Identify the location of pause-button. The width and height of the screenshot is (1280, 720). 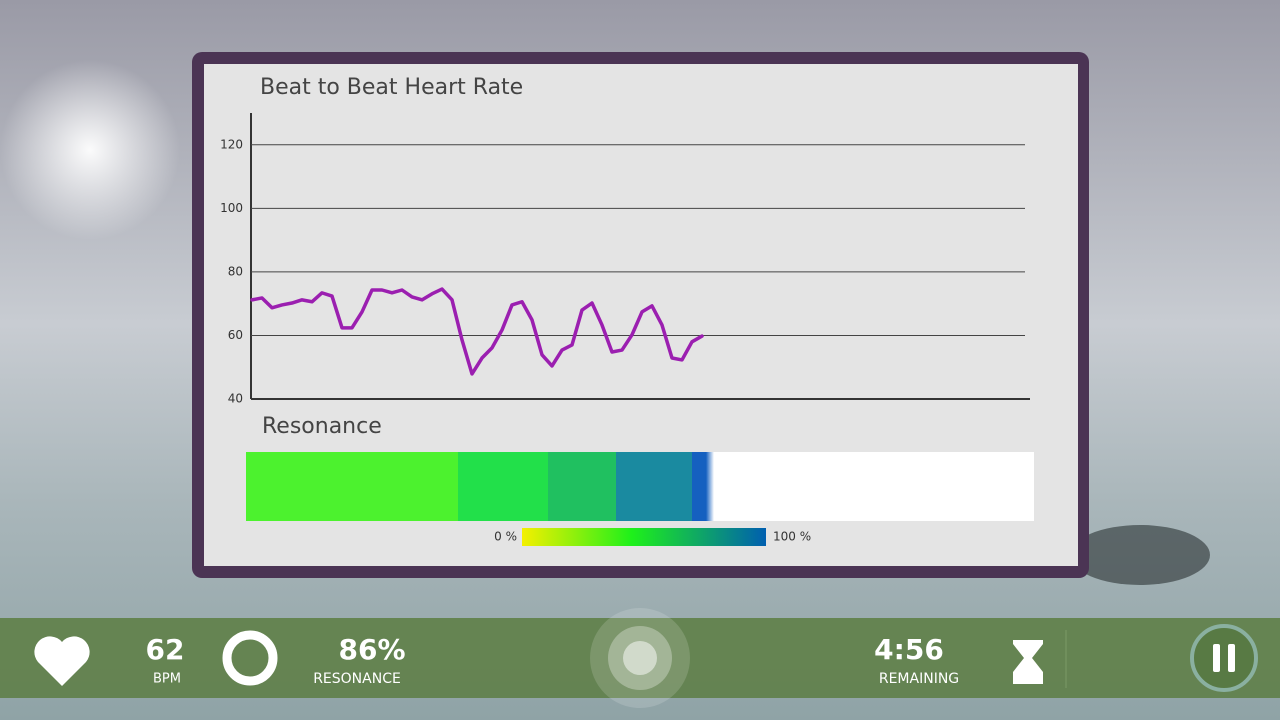
(1224, 658).